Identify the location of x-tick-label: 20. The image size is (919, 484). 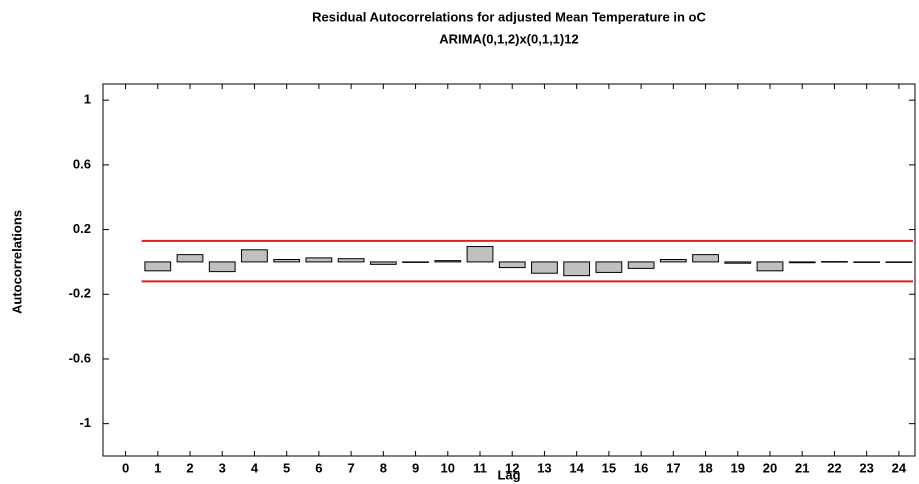
(770, 467).